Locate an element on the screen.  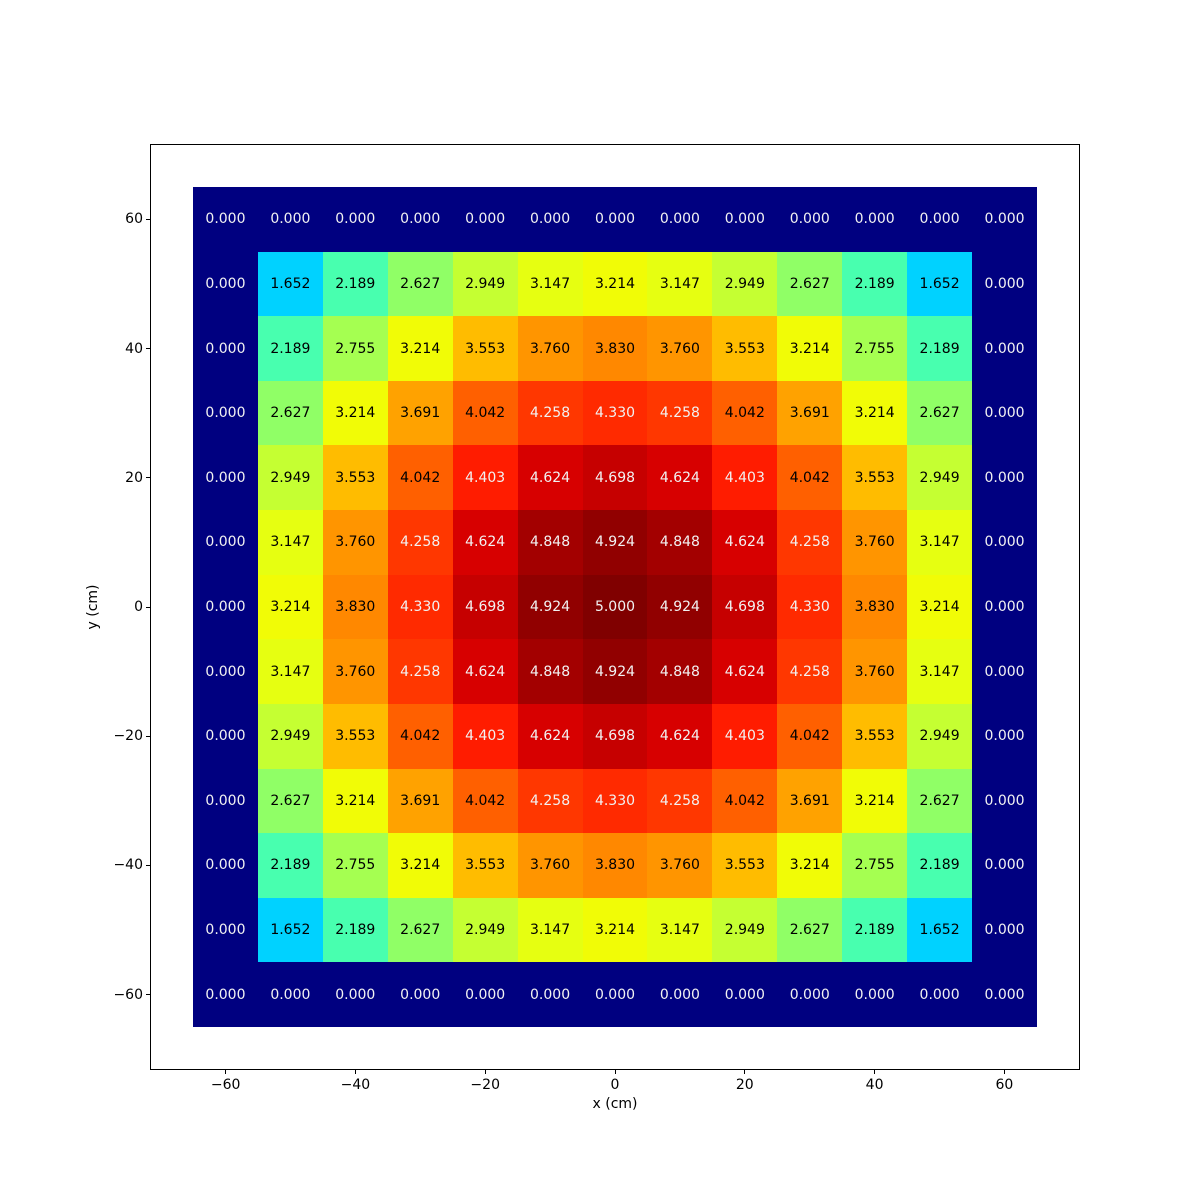
cell-value-label: 4.698 is located at coordinates (615, 477).